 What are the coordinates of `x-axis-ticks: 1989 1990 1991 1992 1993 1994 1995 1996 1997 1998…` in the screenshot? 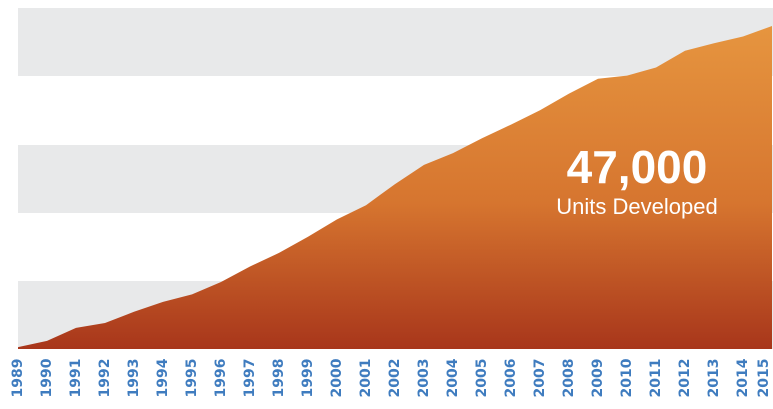 It's located at (391, 377).